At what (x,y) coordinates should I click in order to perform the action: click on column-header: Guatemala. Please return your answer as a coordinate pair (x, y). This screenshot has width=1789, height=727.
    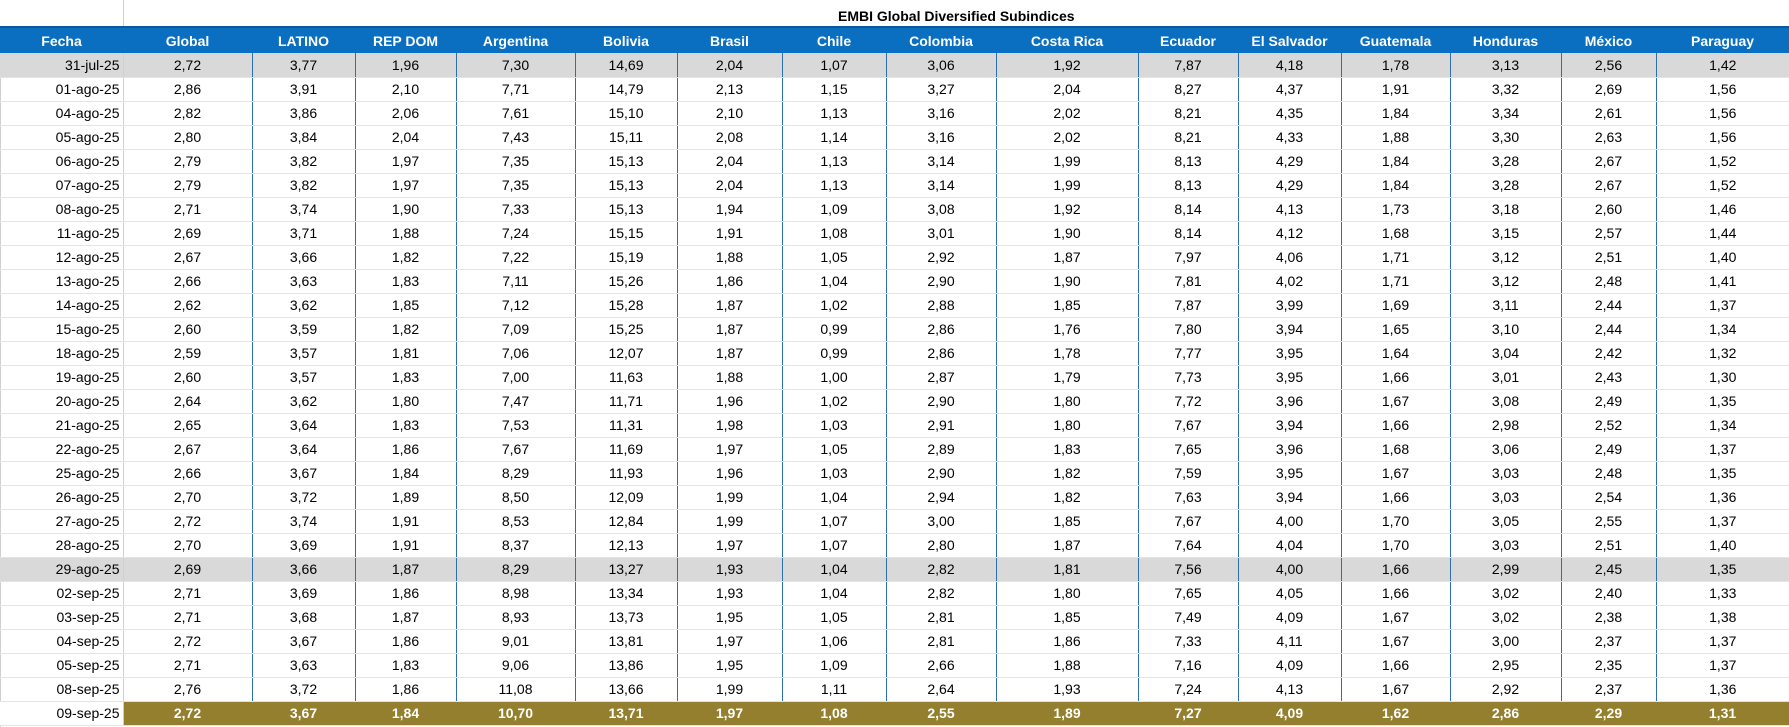
    Looking at the image, I should click on (1395, 39).